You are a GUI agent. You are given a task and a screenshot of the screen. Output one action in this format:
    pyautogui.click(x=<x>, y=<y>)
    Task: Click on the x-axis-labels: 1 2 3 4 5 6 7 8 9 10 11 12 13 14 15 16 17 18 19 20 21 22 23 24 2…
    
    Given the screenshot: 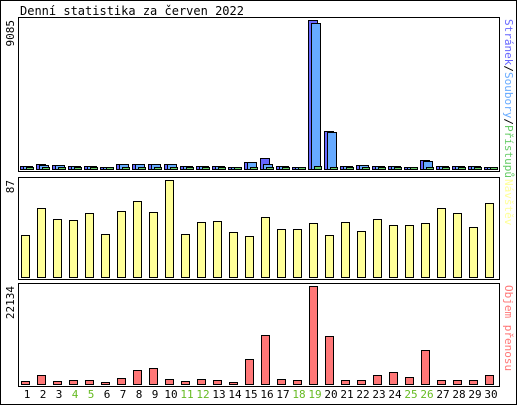 What is the action you would take?
    pyautogui.click(x=261, y=394)
    